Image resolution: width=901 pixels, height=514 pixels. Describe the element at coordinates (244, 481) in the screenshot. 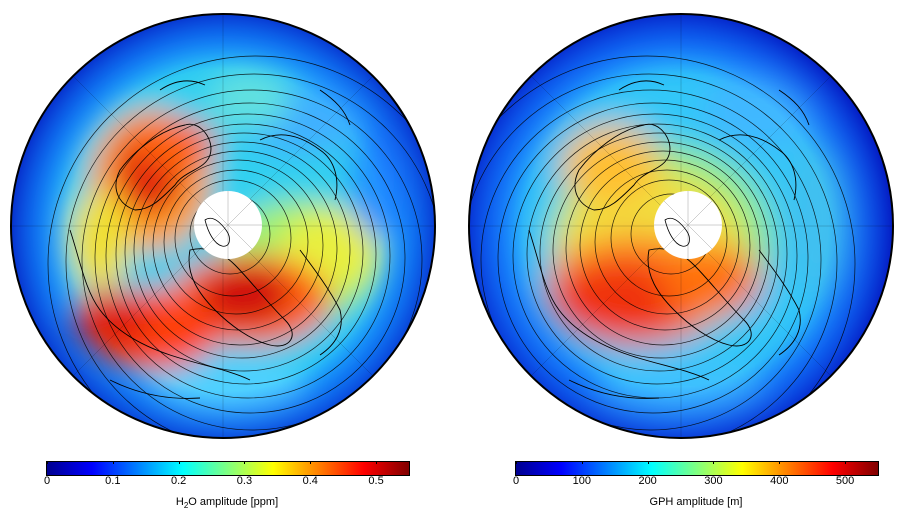

I see `h2o-tick-label: 0.3` at that location.